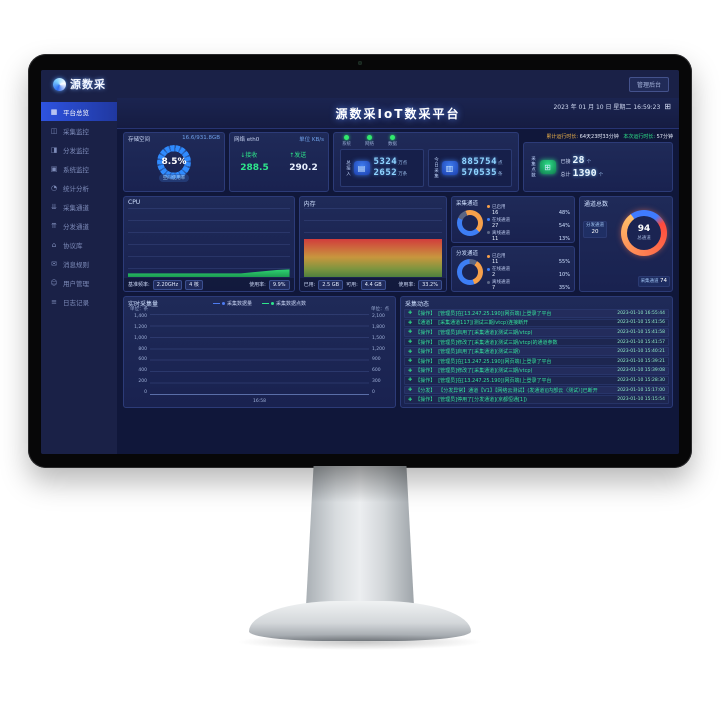 The height and width of the screenshot is (721, 721). I want to click on sidebar: ▦ 平台总览 ◫ 采集监控 ◨ 分发监控 ▣ 系统监控, so click(79, 276).